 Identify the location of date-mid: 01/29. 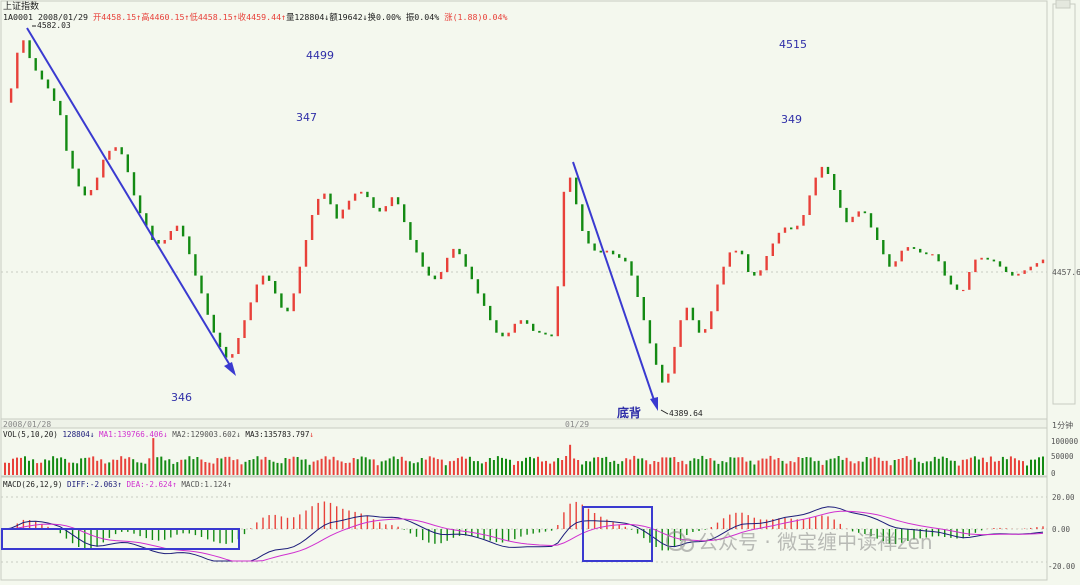
(577, 424).